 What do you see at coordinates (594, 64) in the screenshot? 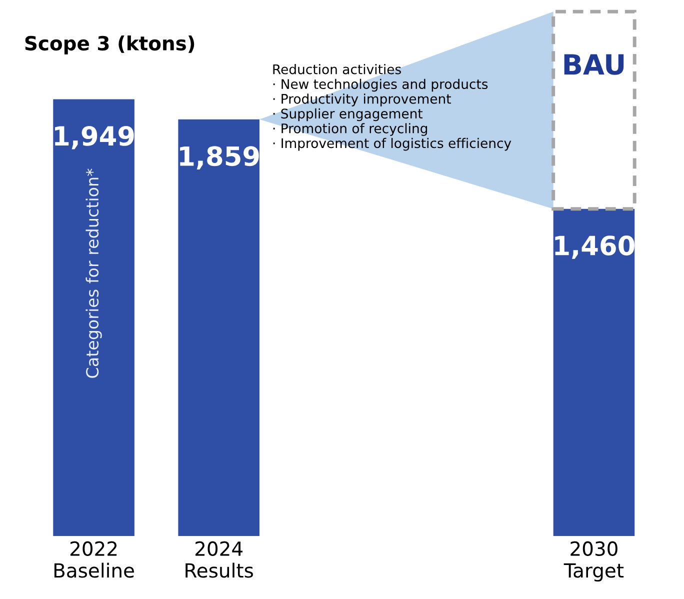
I see `series-label: BAU` at bounding box center [594, 64].